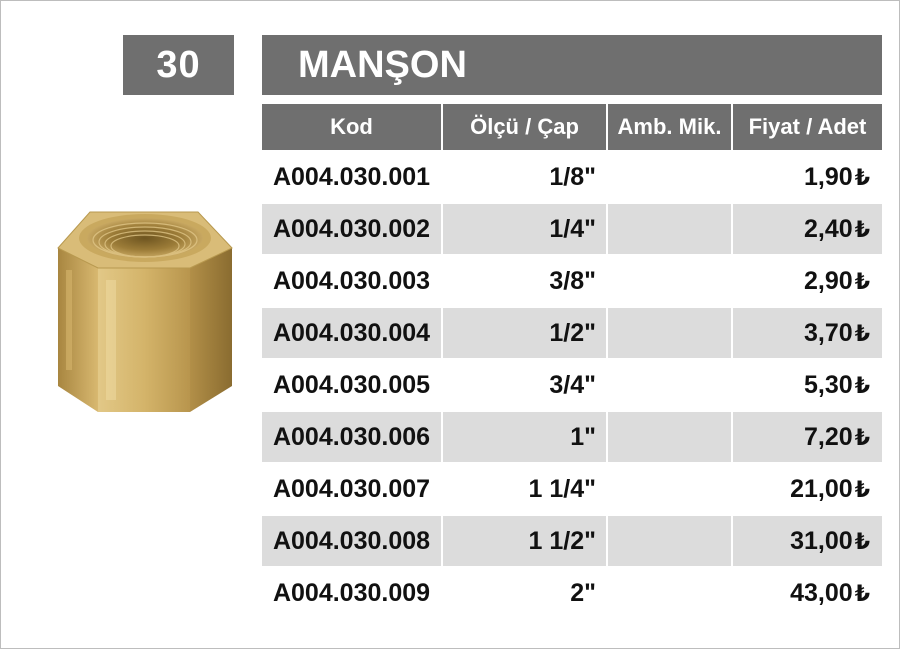  What do you see at coordinates (525, 592) in the screenshot?
I see `product-size: 2"` at bounding box center [525, 592].